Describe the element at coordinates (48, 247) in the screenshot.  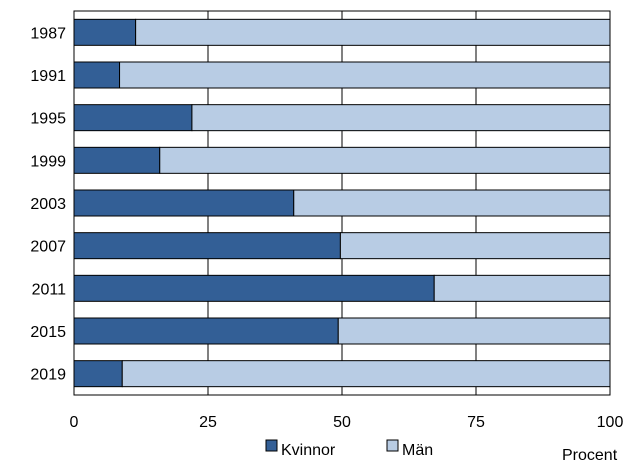
I see `y-tick-label-2007: 2007` at that location.